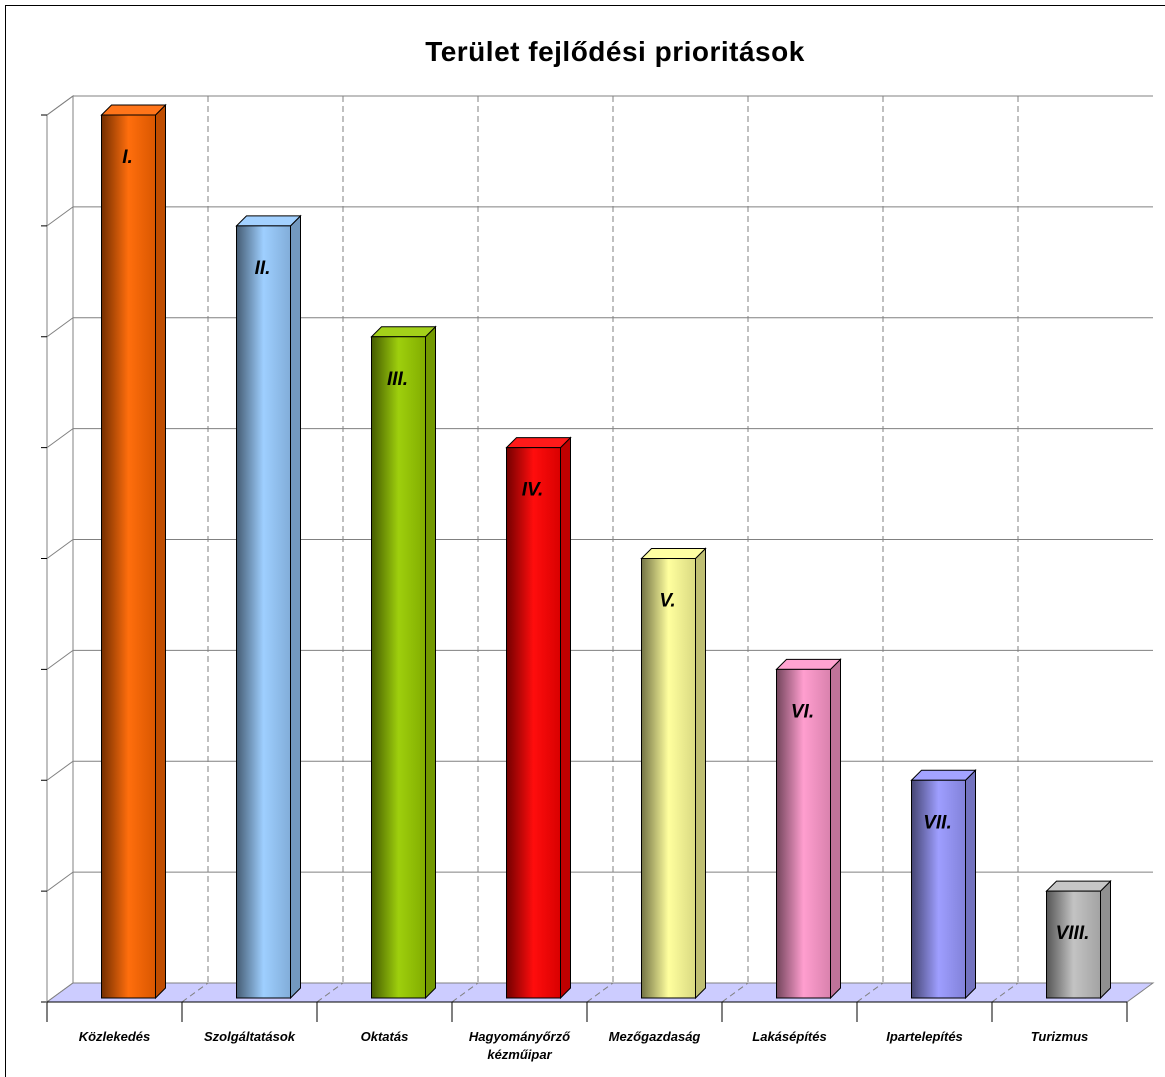 Image resolution: width=1165 pixels, height=1077 pixels. I want to click on bar-5: V., so click(673, 773).